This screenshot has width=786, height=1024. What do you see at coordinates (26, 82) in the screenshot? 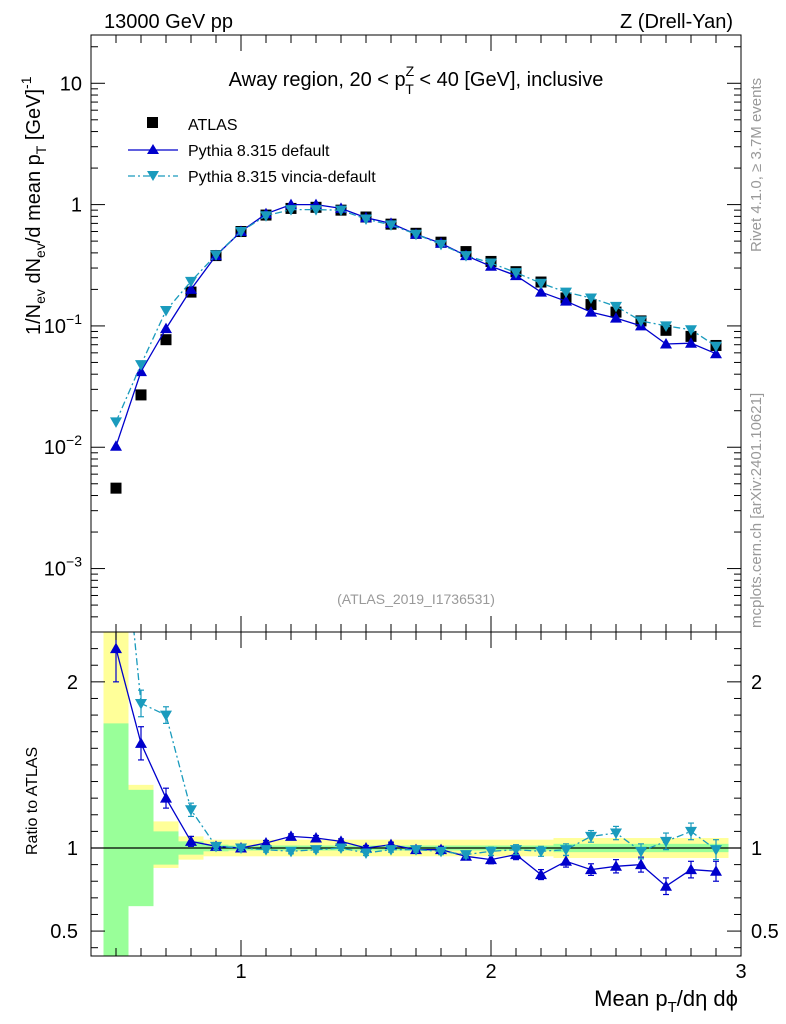
I see `y-label-part: -1` at bounding box center [26, 82].